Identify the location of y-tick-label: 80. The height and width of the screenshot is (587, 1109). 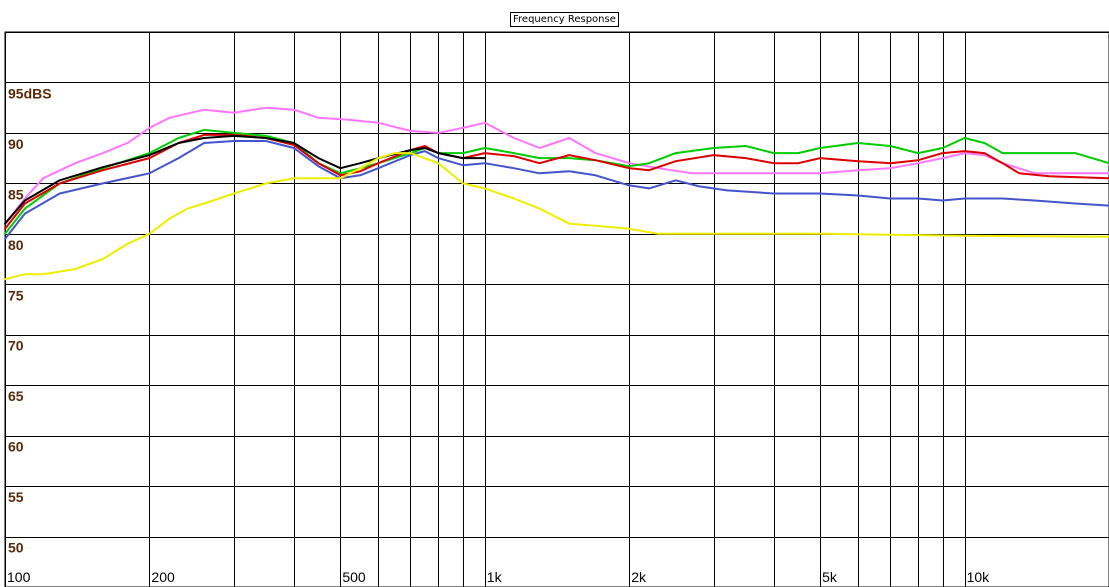
(16, 245).